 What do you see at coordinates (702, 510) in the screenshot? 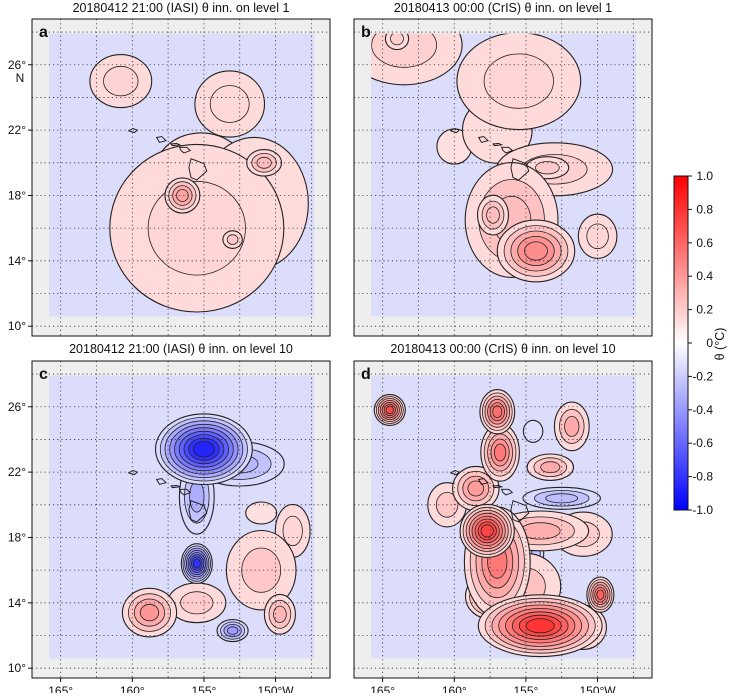
I see `colorbar-tick-label: -1.0` at bounding box center [702, 510].